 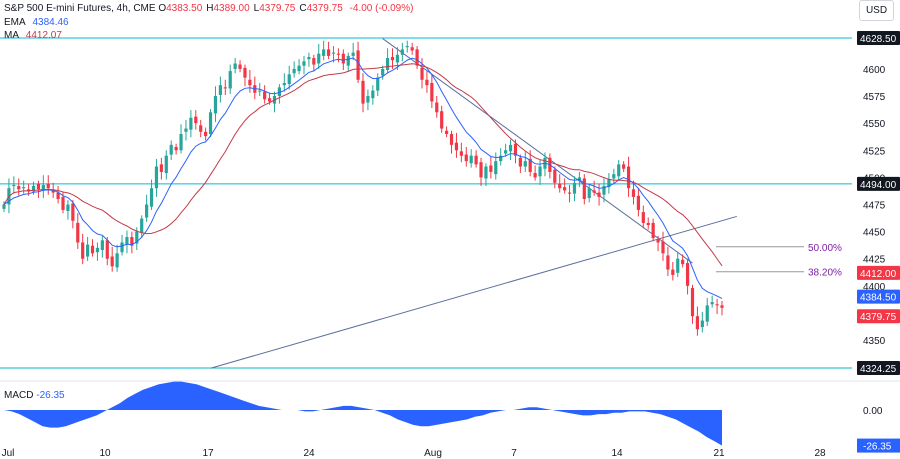 I want to click on macd-legend: MACD -26.35, so click(x=34, y=395).